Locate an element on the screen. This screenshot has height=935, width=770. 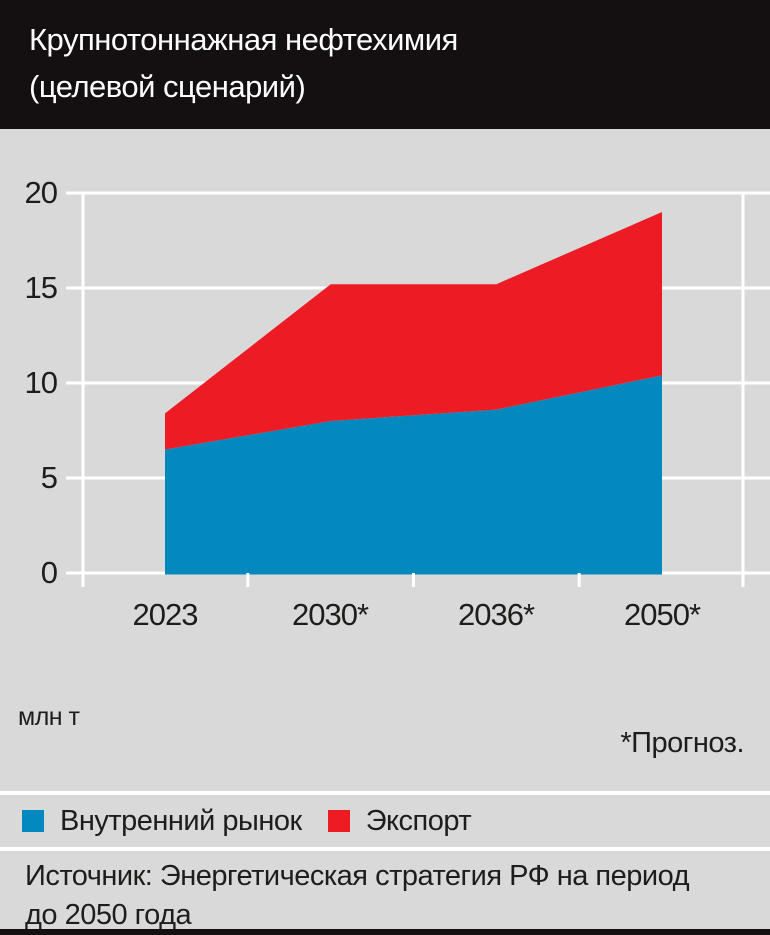
chart-title-line-2: (целевой сценарий) is located at coordinates (167, 86).